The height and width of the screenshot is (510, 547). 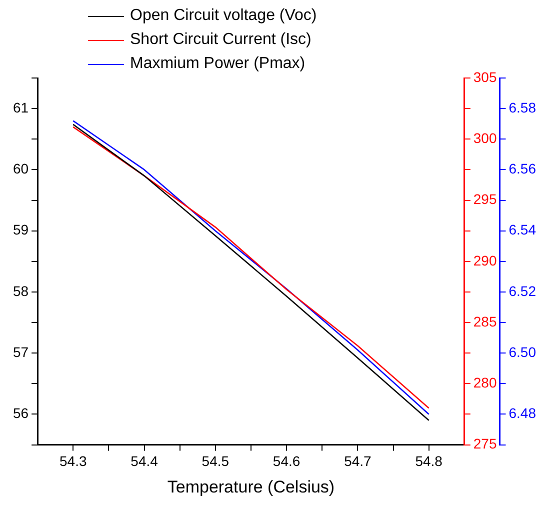 I want to click on x-tick-label: 54.5, so click(x=216, y=461).